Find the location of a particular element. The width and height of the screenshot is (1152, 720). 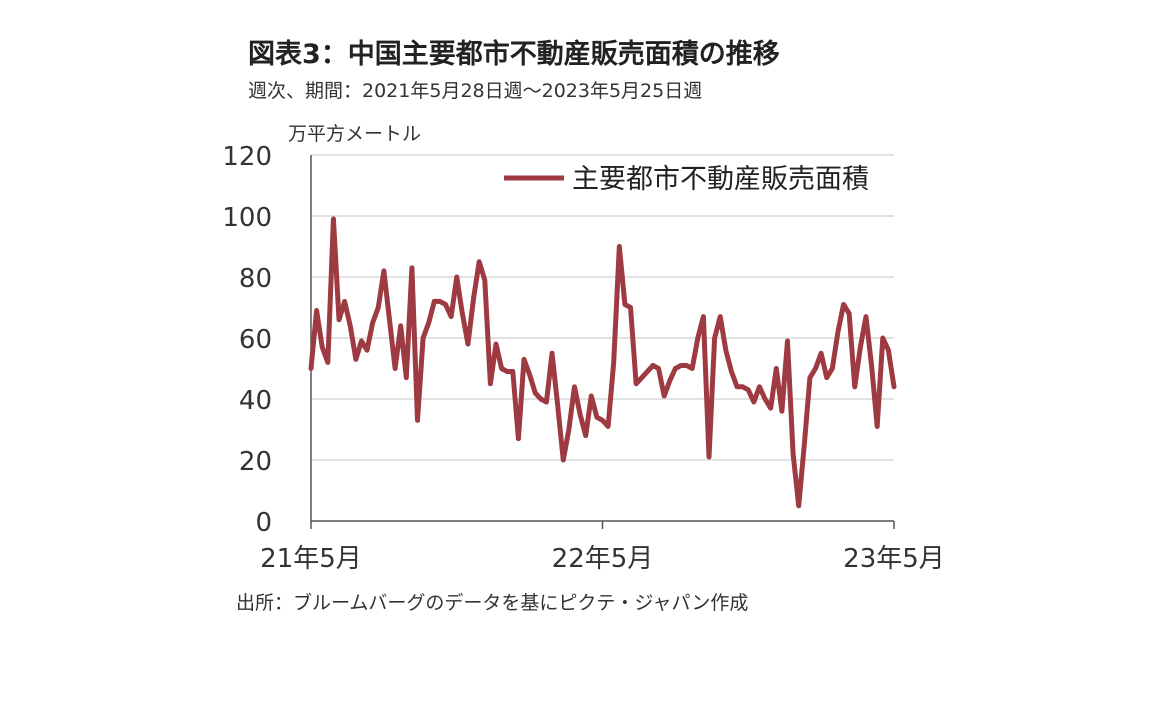

legend-label: 主要都市不動産販売面積 is located at coordinates (720, 179).